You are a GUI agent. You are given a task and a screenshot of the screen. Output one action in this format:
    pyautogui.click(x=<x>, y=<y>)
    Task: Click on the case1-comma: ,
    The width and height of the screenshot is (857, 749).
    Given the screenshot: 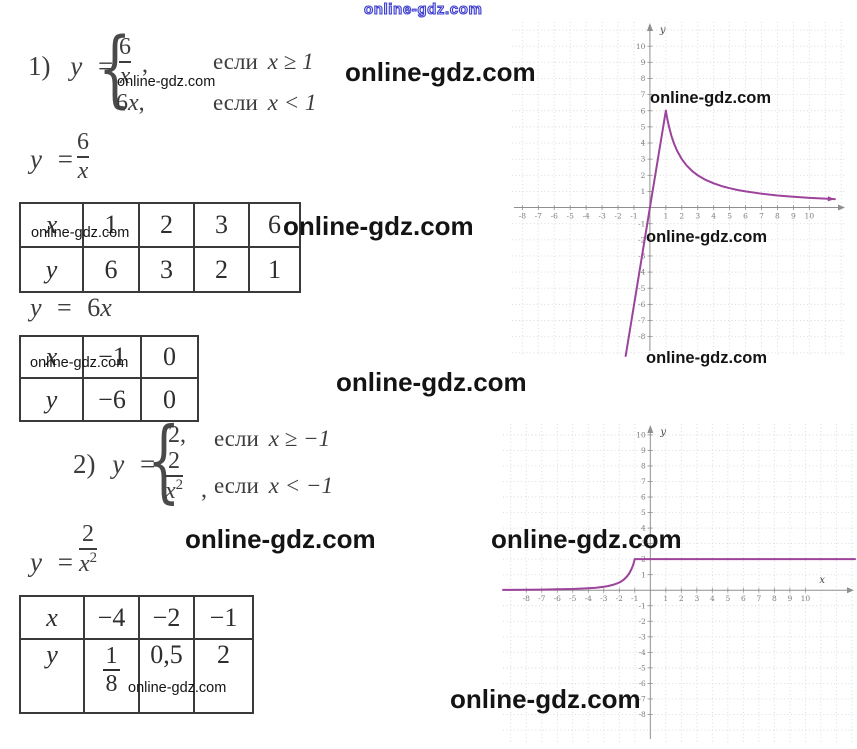 What is the action you would take?
    pyautogui.click(x=145, y=65)
    